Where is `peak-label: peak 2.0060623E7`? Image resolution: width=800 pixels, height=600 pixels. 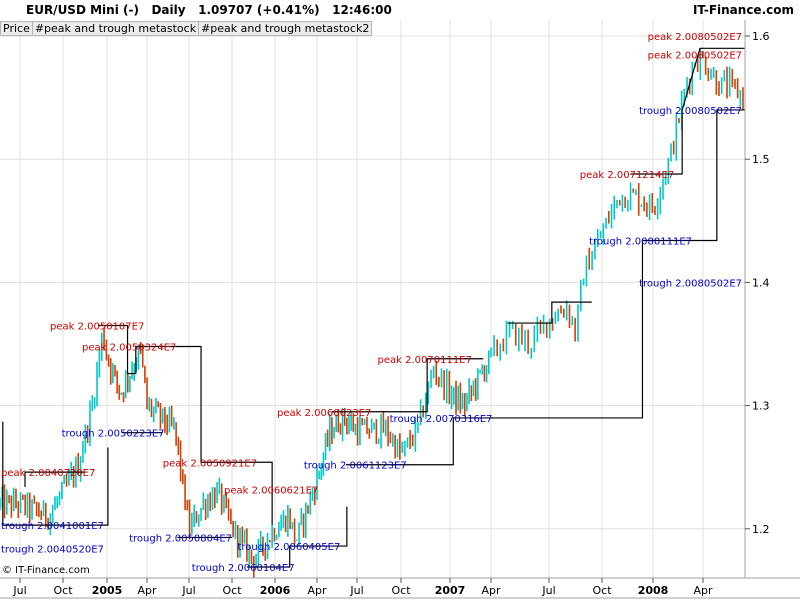
peak-label: peak 2.0060623E7 is located at coordinates (324, 413).